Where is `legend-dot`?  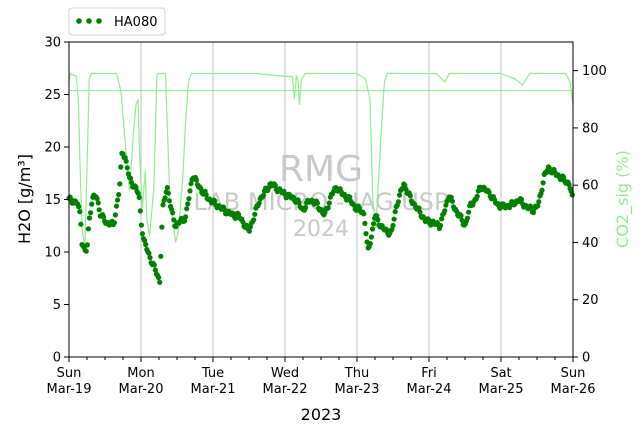 legend-dot is located at coordinates (89, 21).